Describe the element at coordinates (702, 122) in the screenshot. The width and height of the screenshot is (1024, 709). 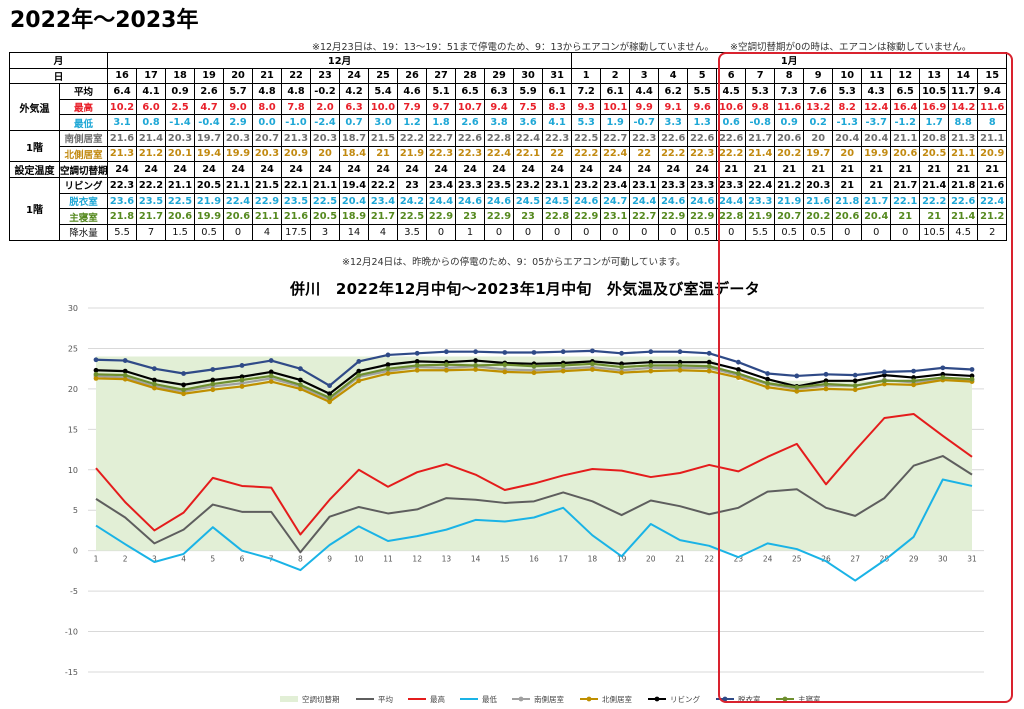
I see `table-cell: 1.3` at that location.